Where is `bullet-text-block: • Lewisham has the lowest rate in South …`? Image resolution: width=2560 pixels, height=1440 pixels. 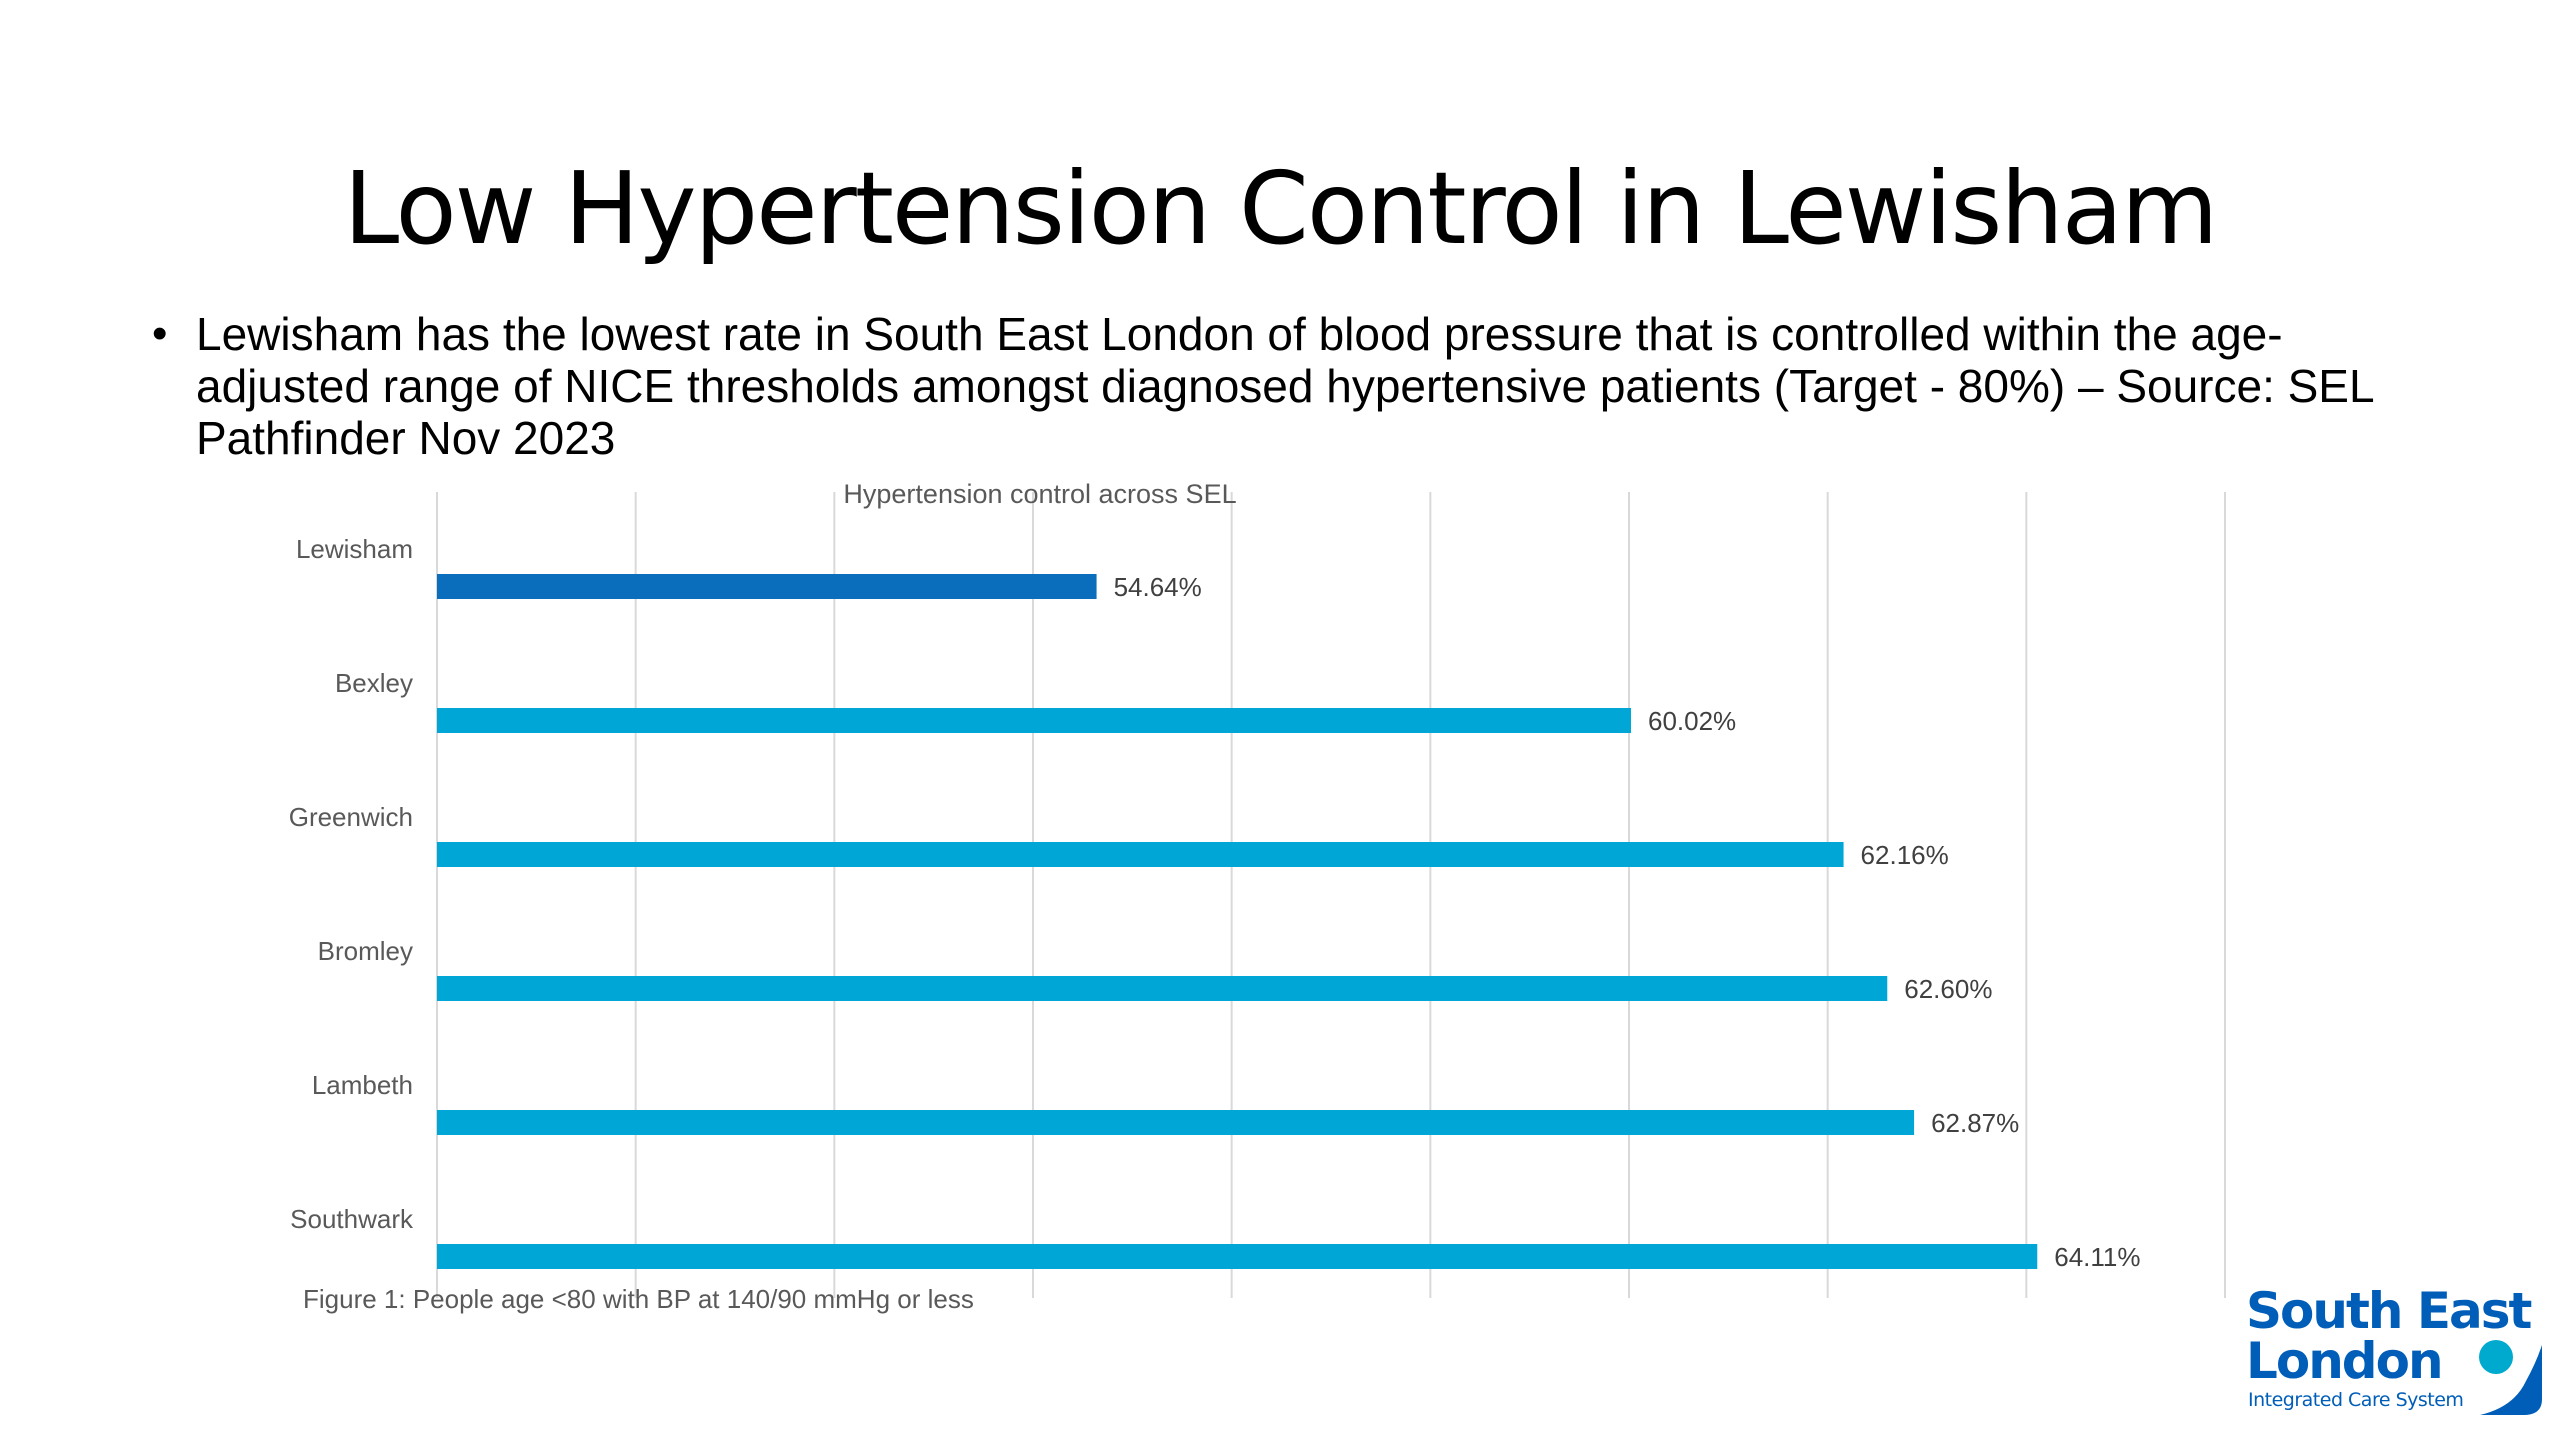
bullet-text-block: • Lewisham has the lowest rate in South … is located at coordinates (1274, 386).